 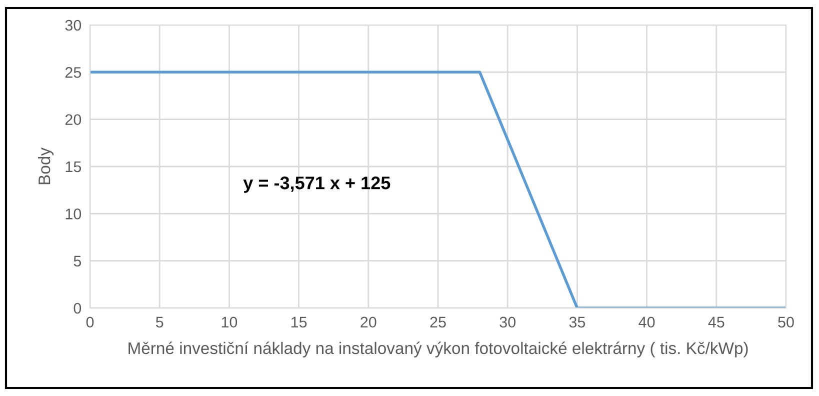 What do you see at coordinates (73, 25) in the screenshot?
I see `y-tick-label: 30` at bounding box center [73, 25].